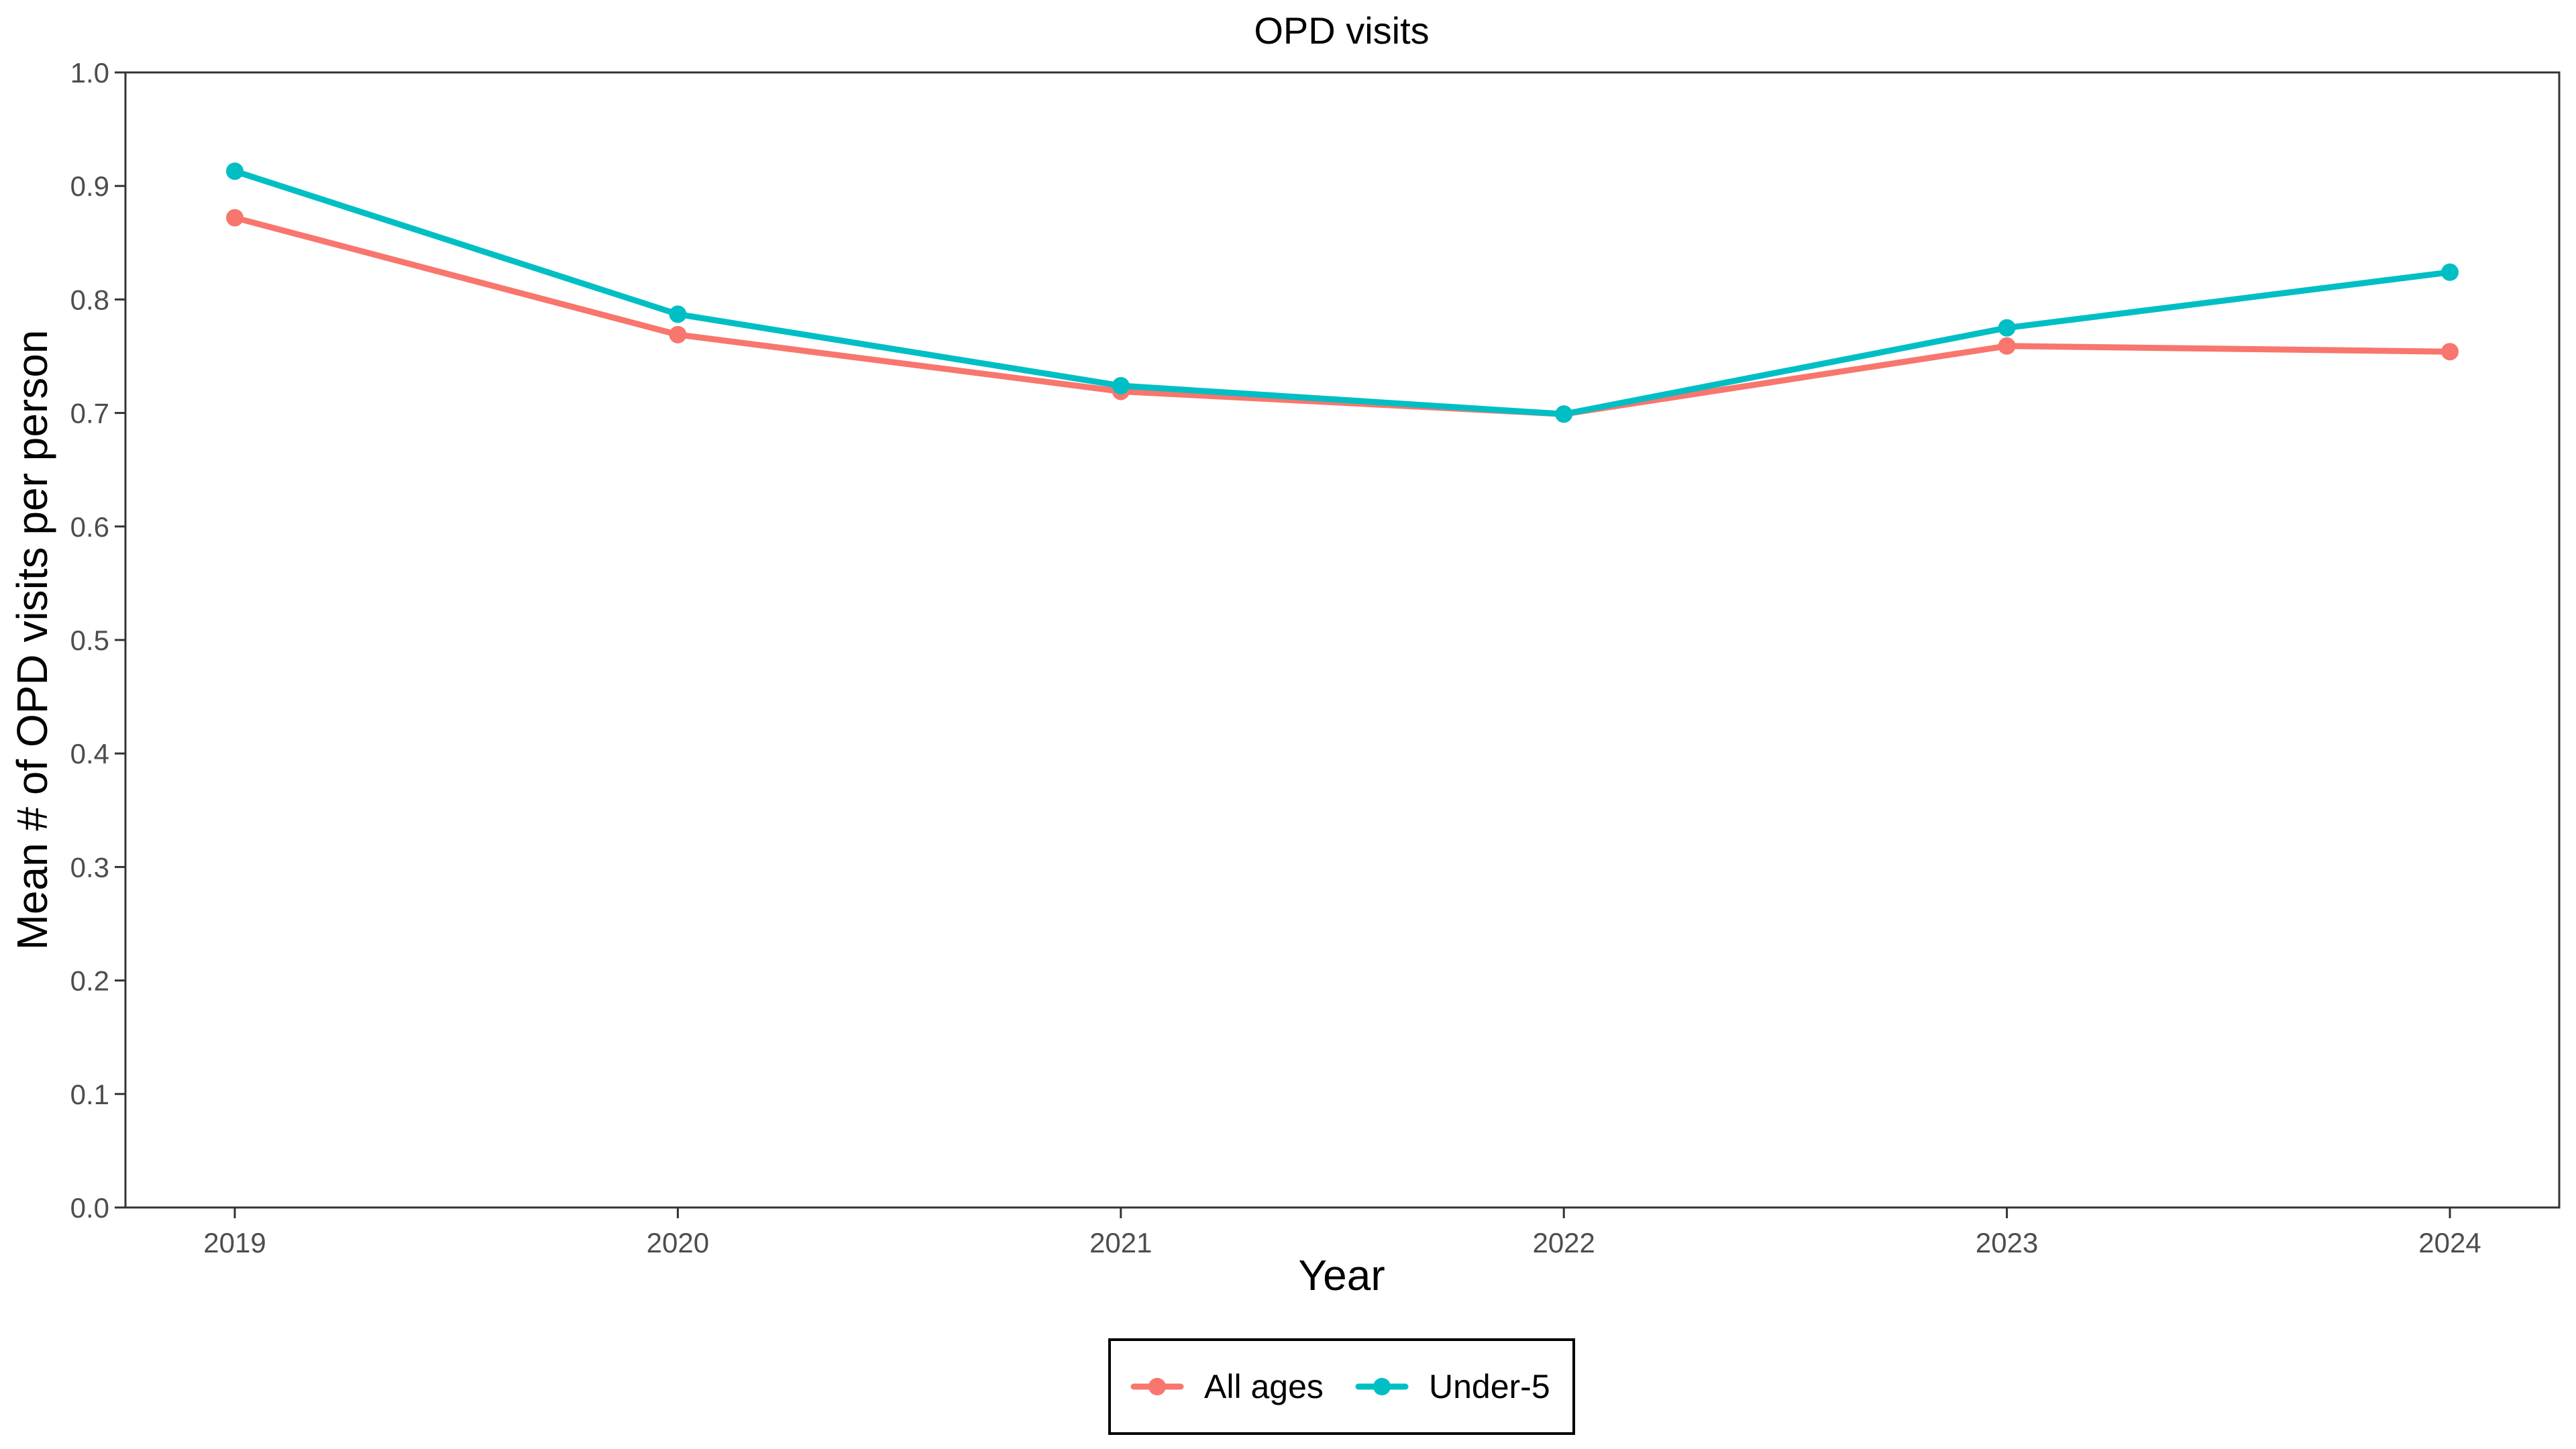  What do you see at coordinates (89, 299) in the screenshot?
I see `y-tick-label: 0.8` at bounding box center [89, 299].